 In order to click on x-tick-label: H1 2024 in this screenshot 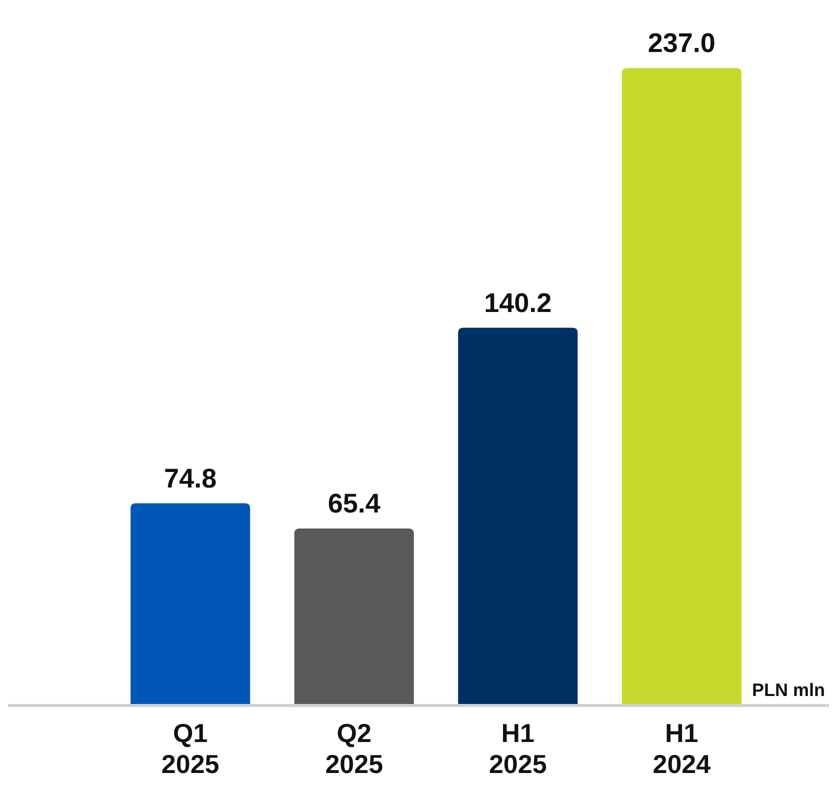, I will do `click(682, 748)`.